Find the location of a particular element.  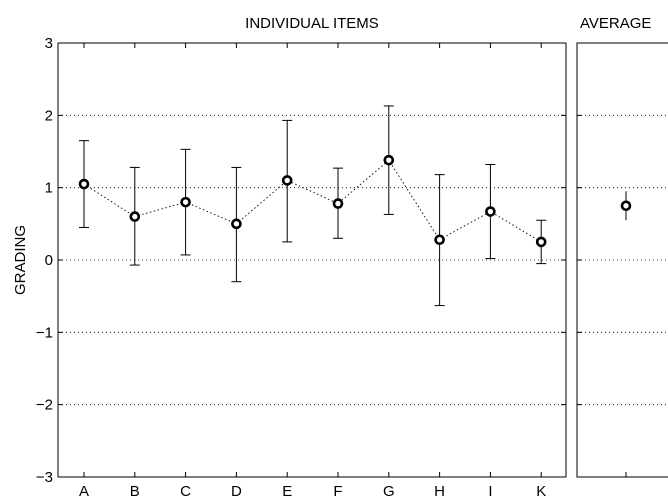

y-tick-label: 2 is located at coordinates (49, 115).